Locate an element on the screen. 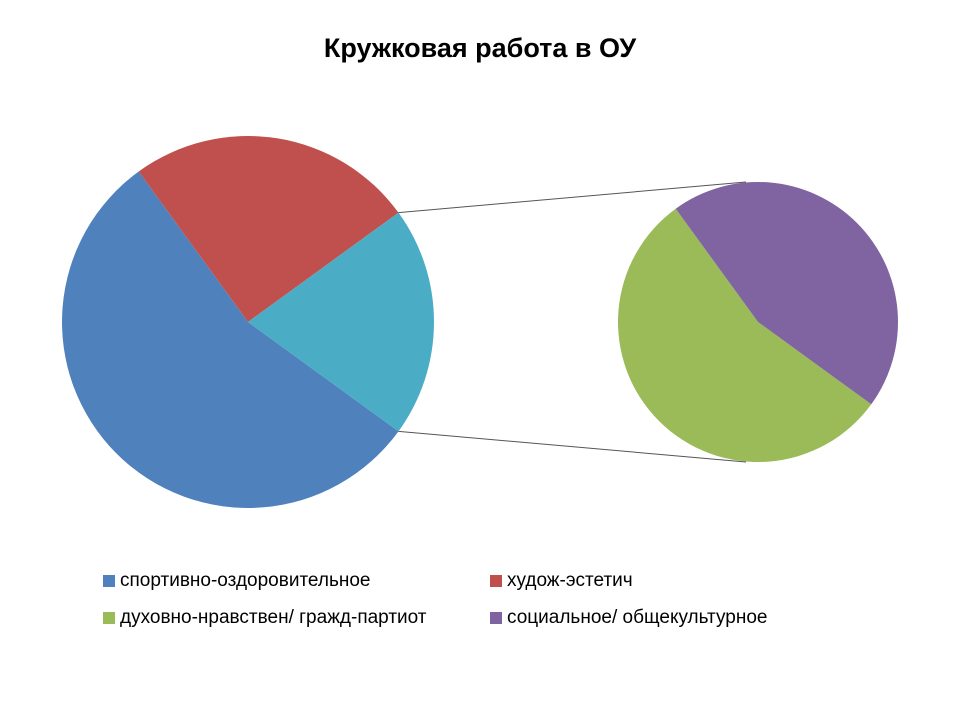 The width and height of the screenshot is (960, 720). legend-label: социальное/ общекультурное is located at coordinates (637, 617).